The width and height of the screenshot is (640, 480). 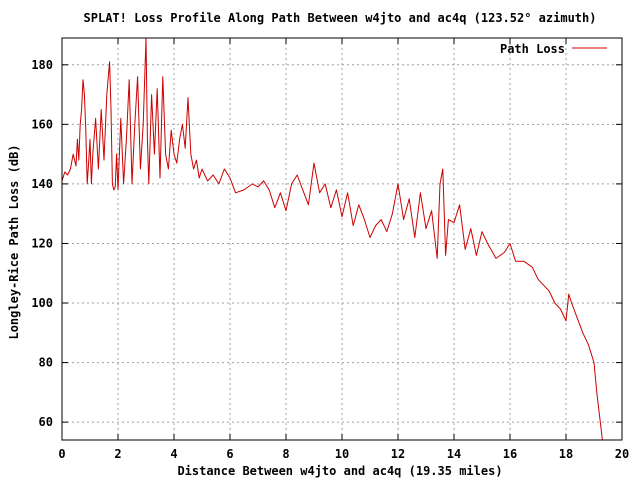 I want to click on y-tick-label: 140, so click(x=42, y=184).